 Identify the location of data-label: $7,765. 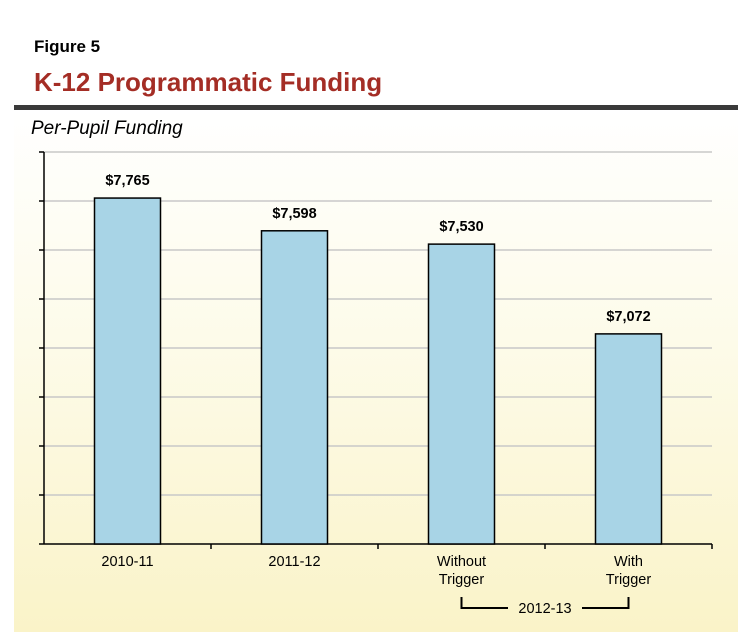
(127, 181).